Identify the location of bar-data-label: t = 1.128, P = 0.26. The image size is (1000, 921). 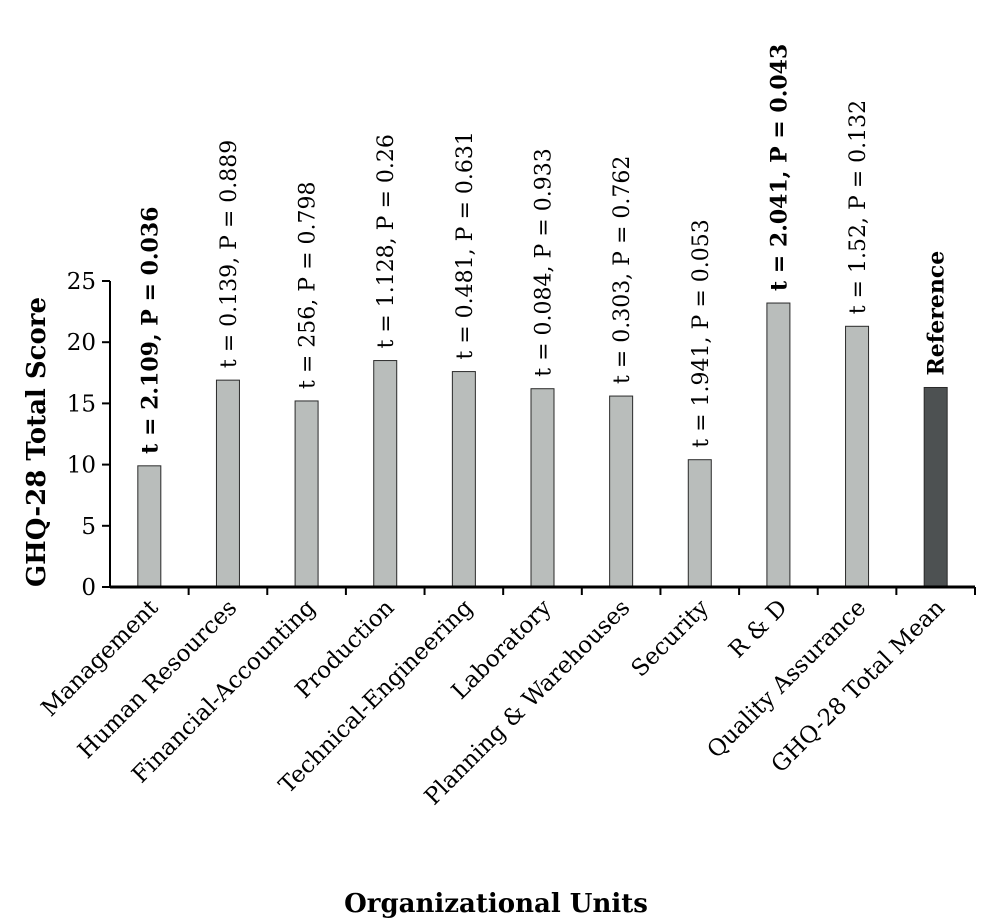
(386, 241).